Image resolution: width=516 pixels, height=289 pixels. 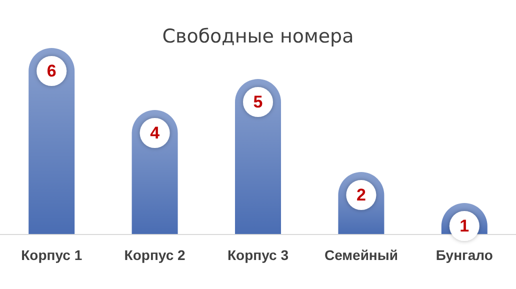 I want to click on data-label: 2, so click(x=361, y=195).